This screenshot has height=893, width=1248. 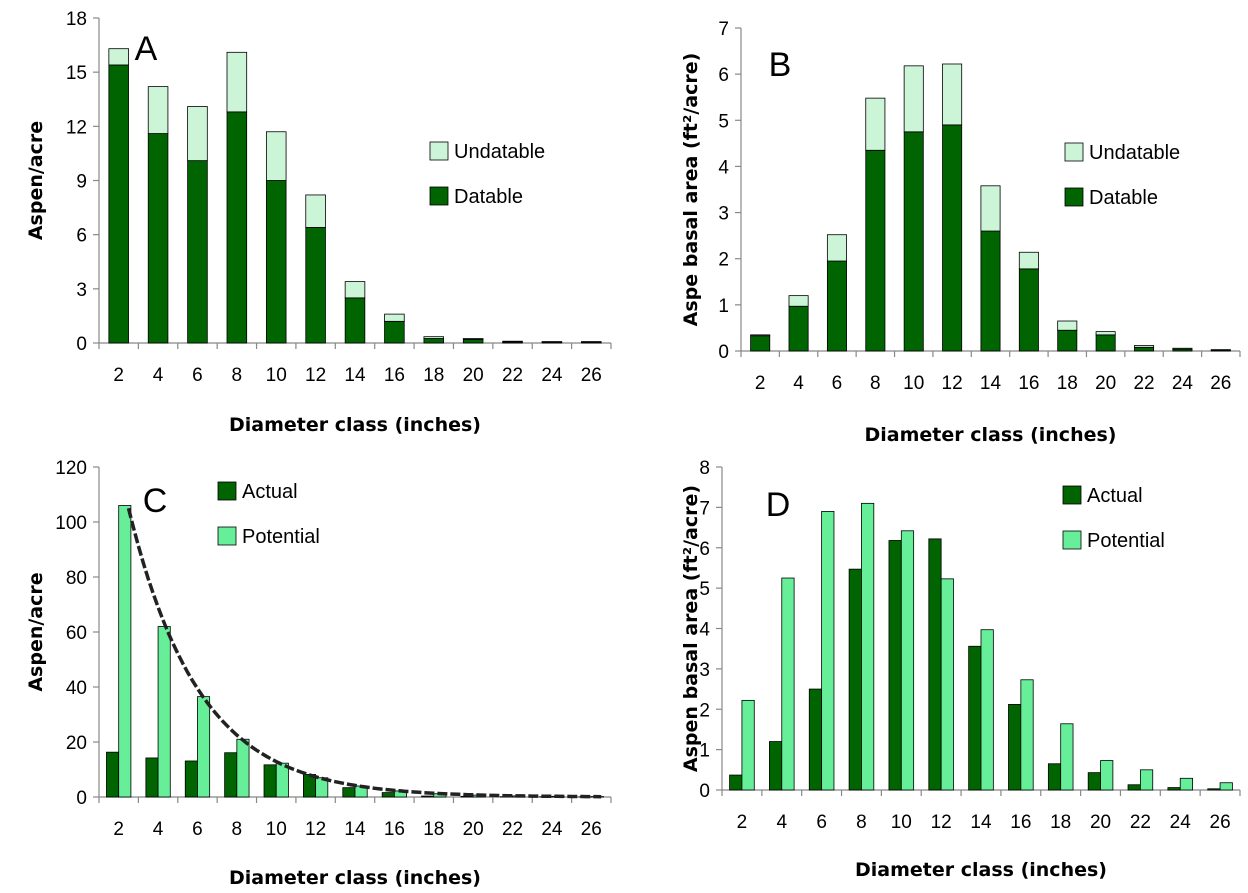 I want to click on x-tick-label: 4, so click(x=158, y=829).